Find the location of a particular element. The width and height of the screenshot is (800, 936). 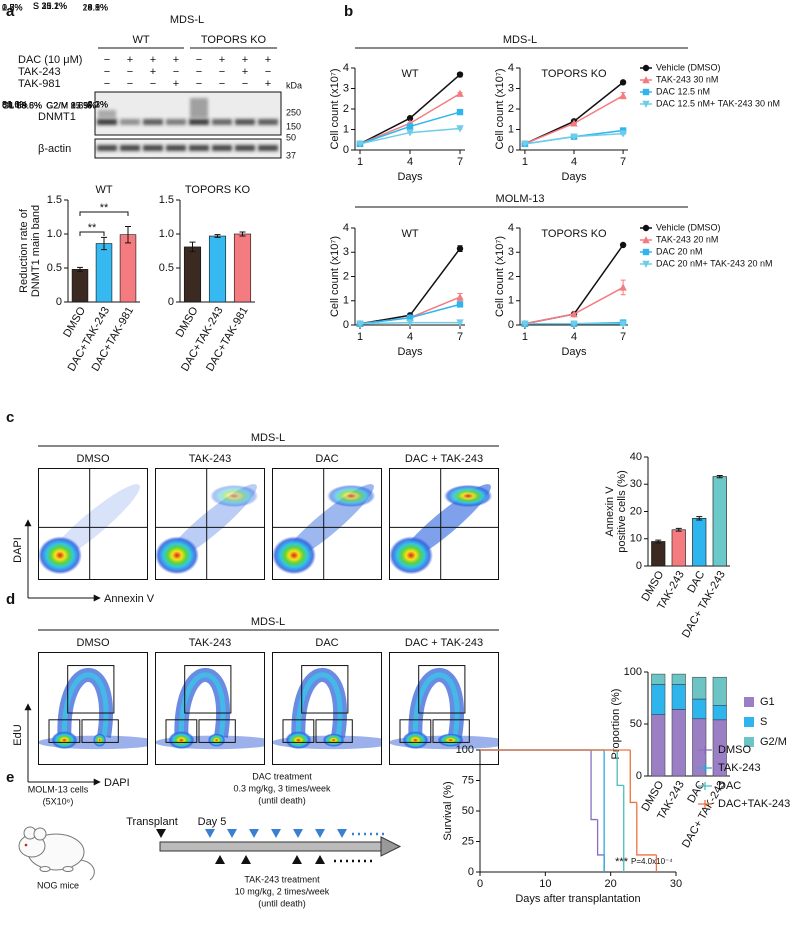

treatment-label: DAC (10 μM) is located at coordinates (50, 60).